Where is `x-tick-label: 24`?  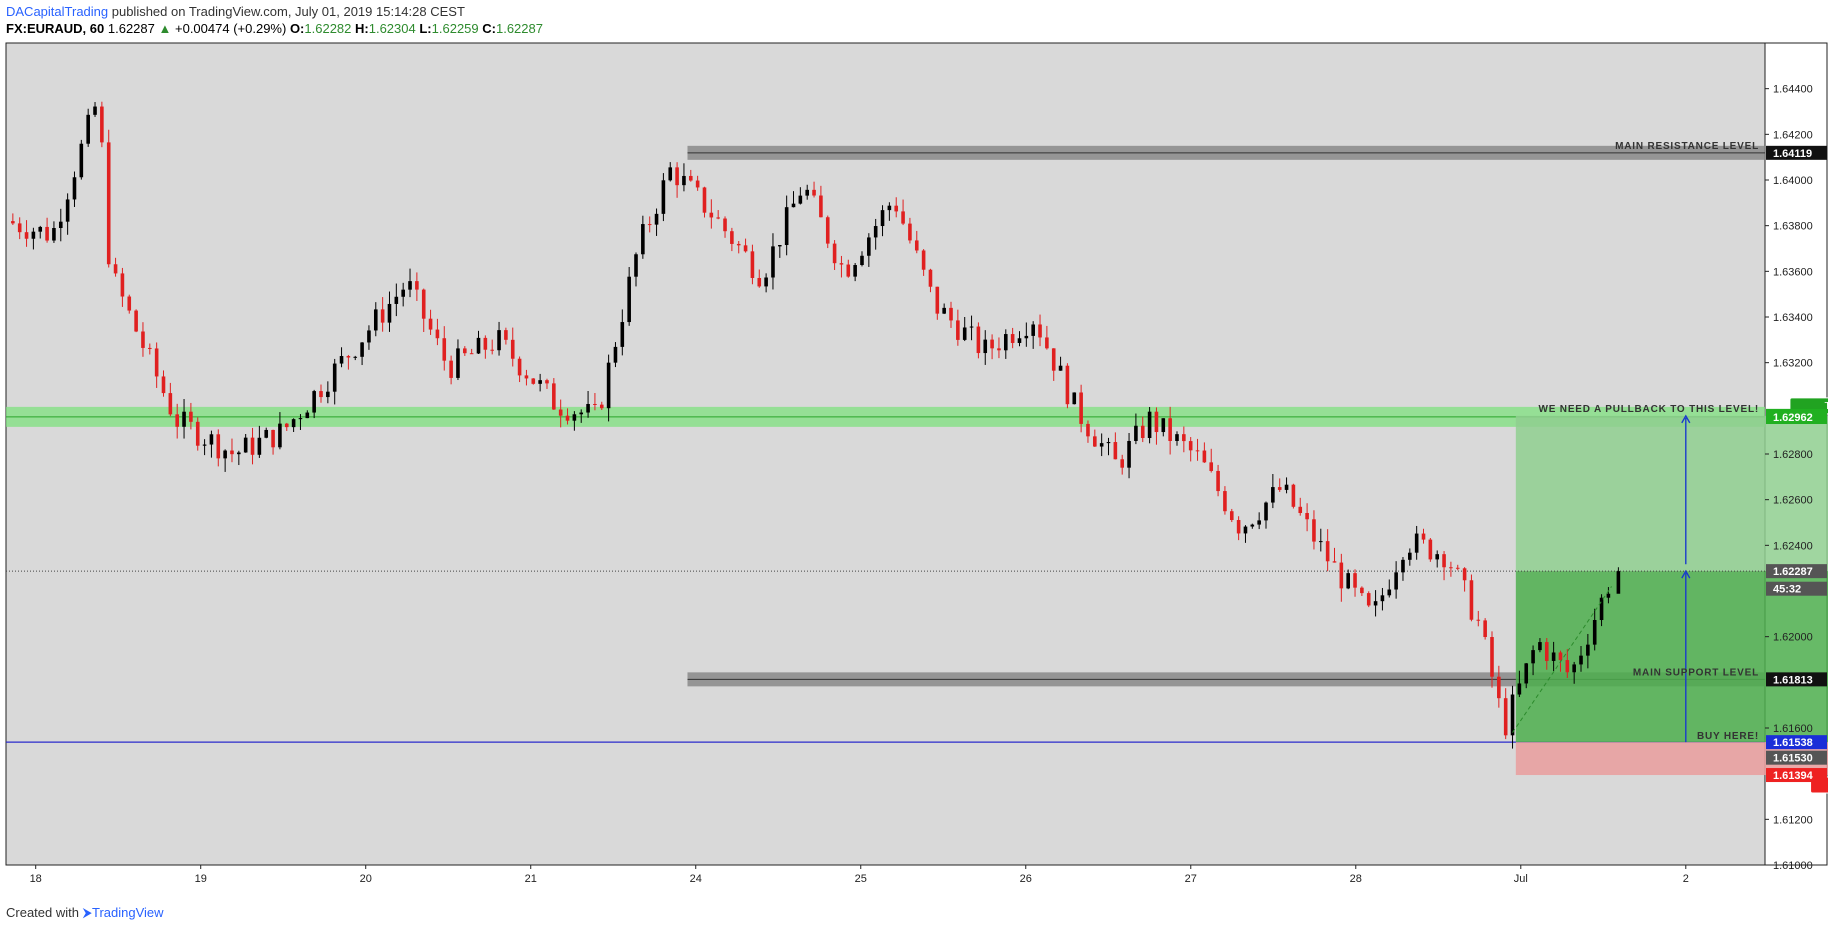
x-tick-label: 24 is located at coordinates (696, 879).